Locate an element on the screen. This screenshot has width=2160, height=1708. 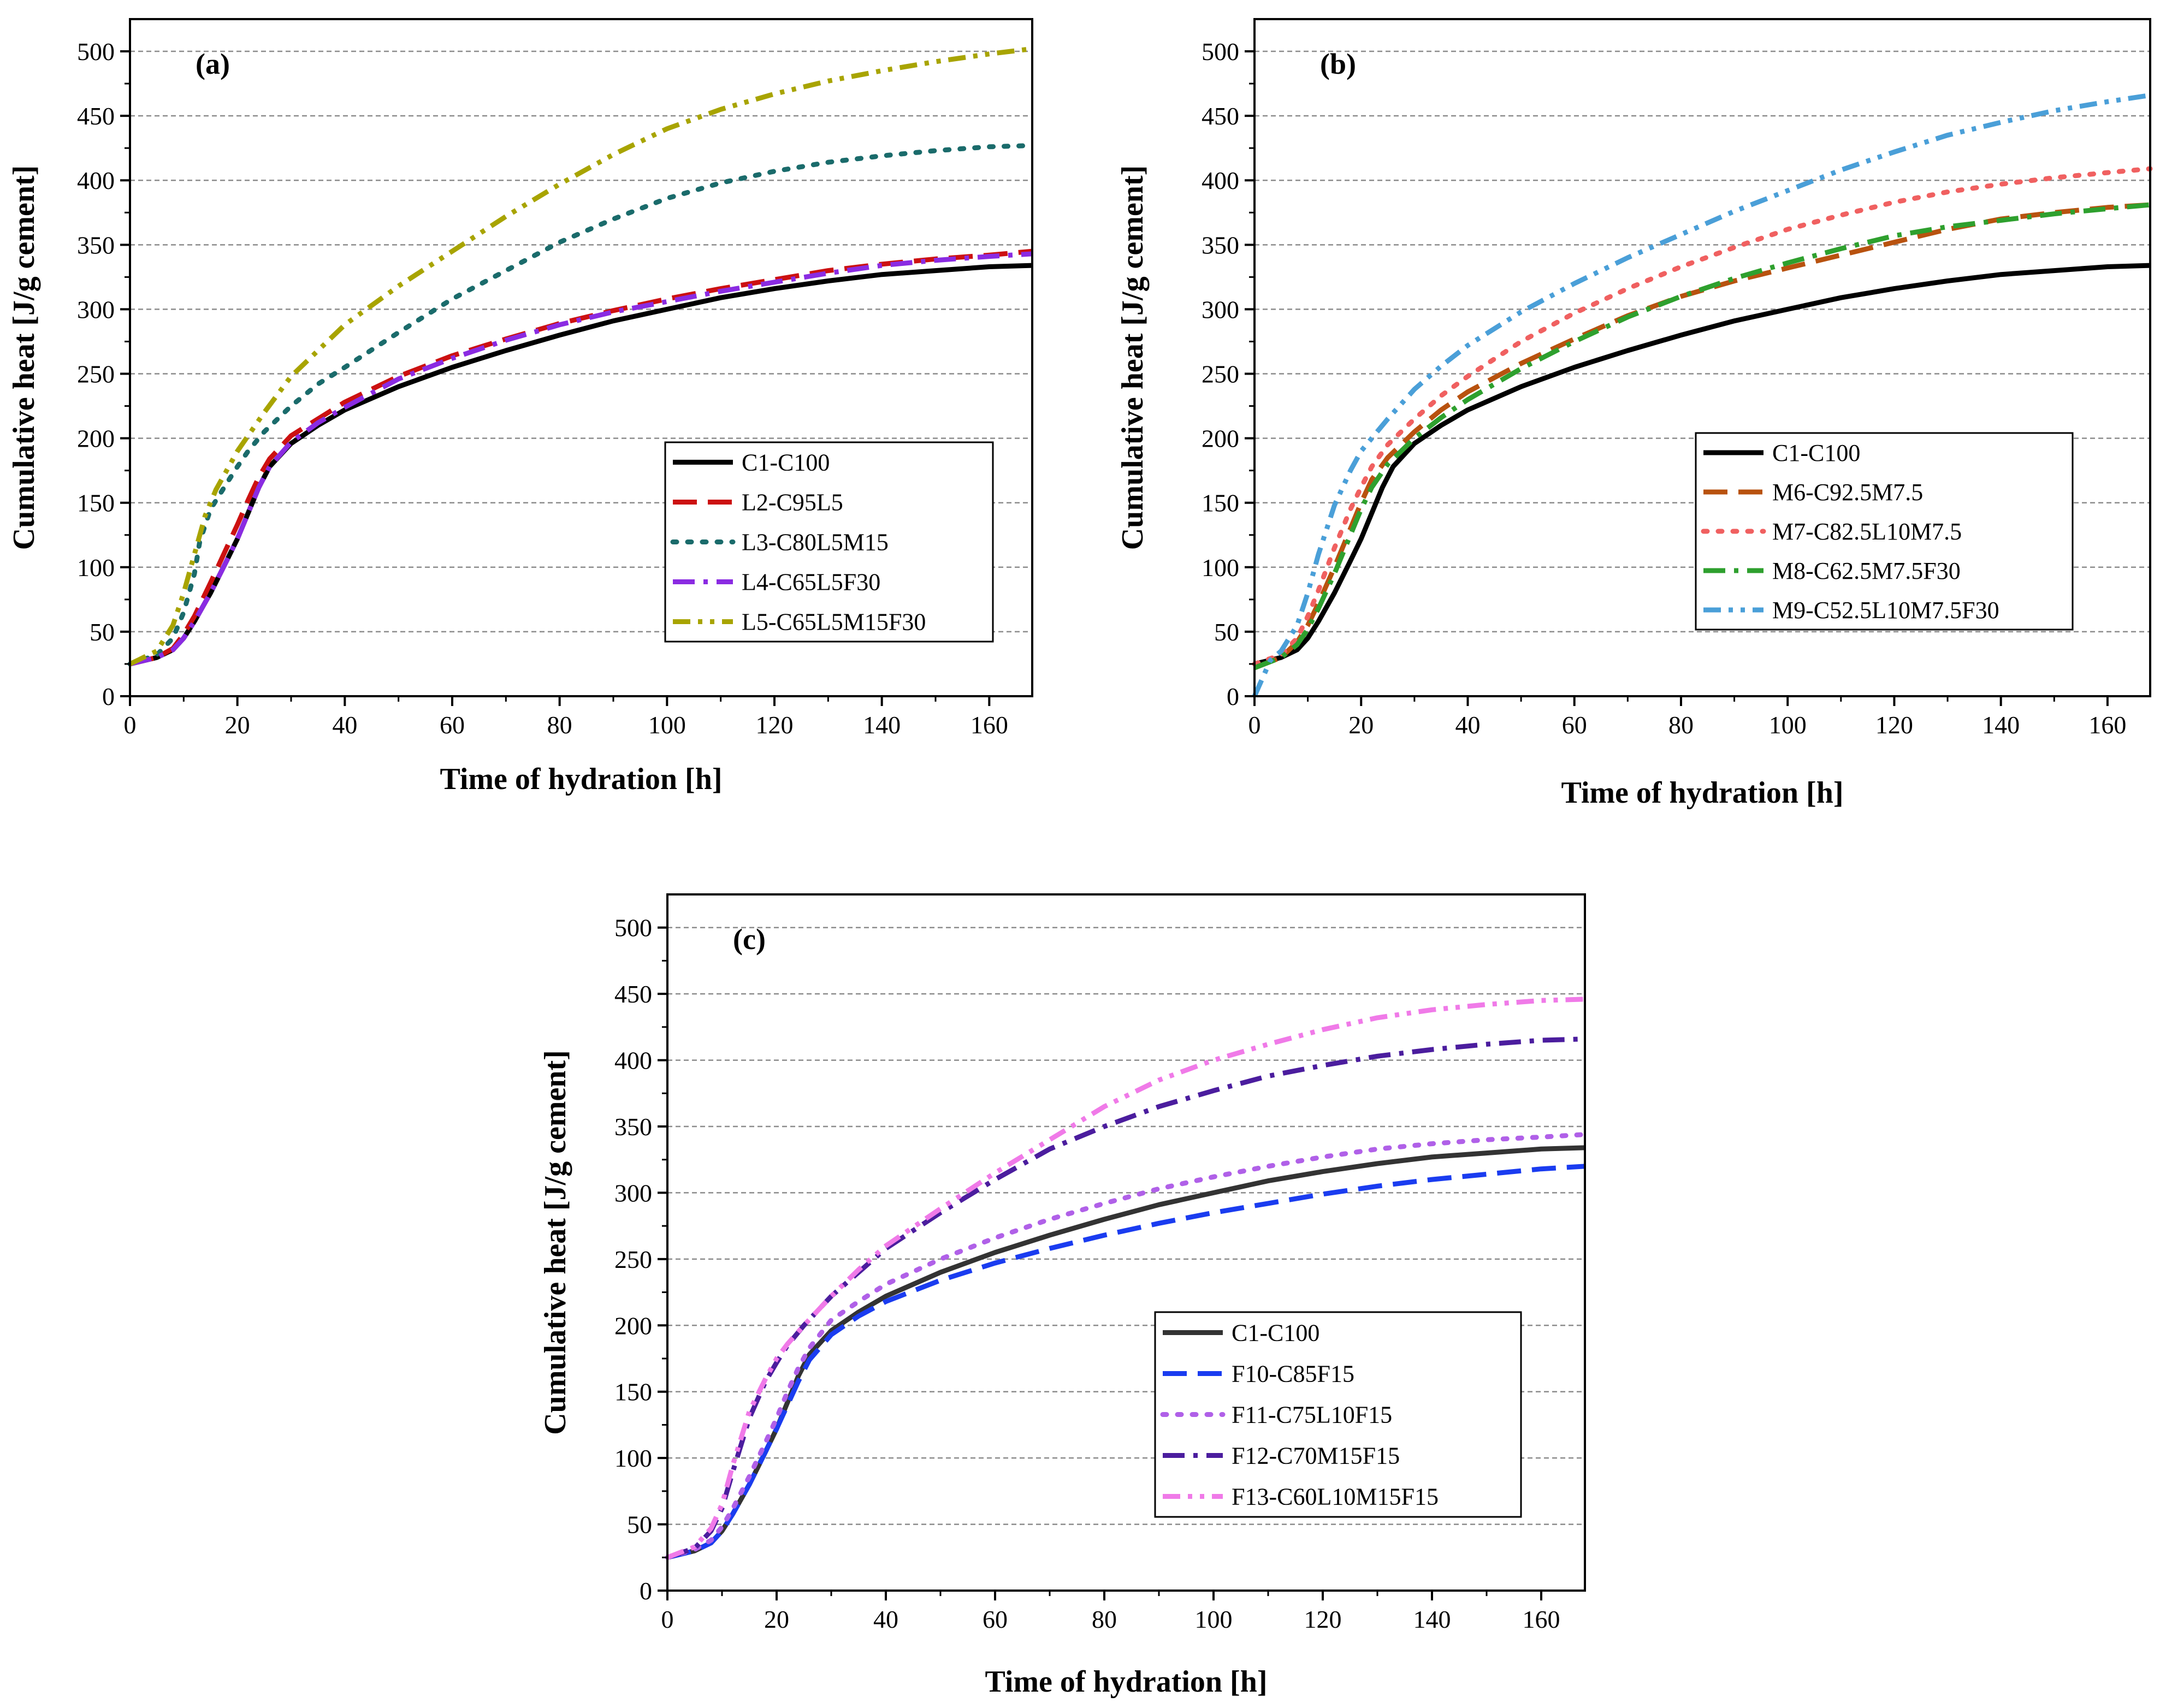
legend-label: M7-C82.5L10M7.5 is located at coordinates (1867, 531).